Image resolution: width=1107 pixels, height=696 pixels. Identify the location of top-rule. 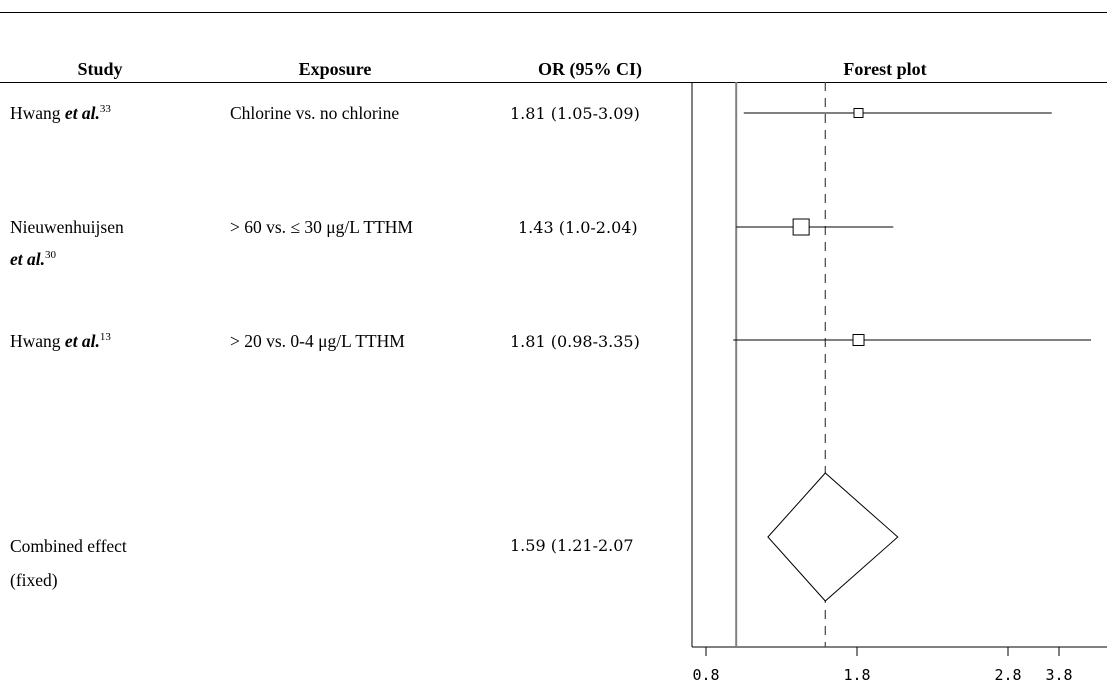
(553, 12).